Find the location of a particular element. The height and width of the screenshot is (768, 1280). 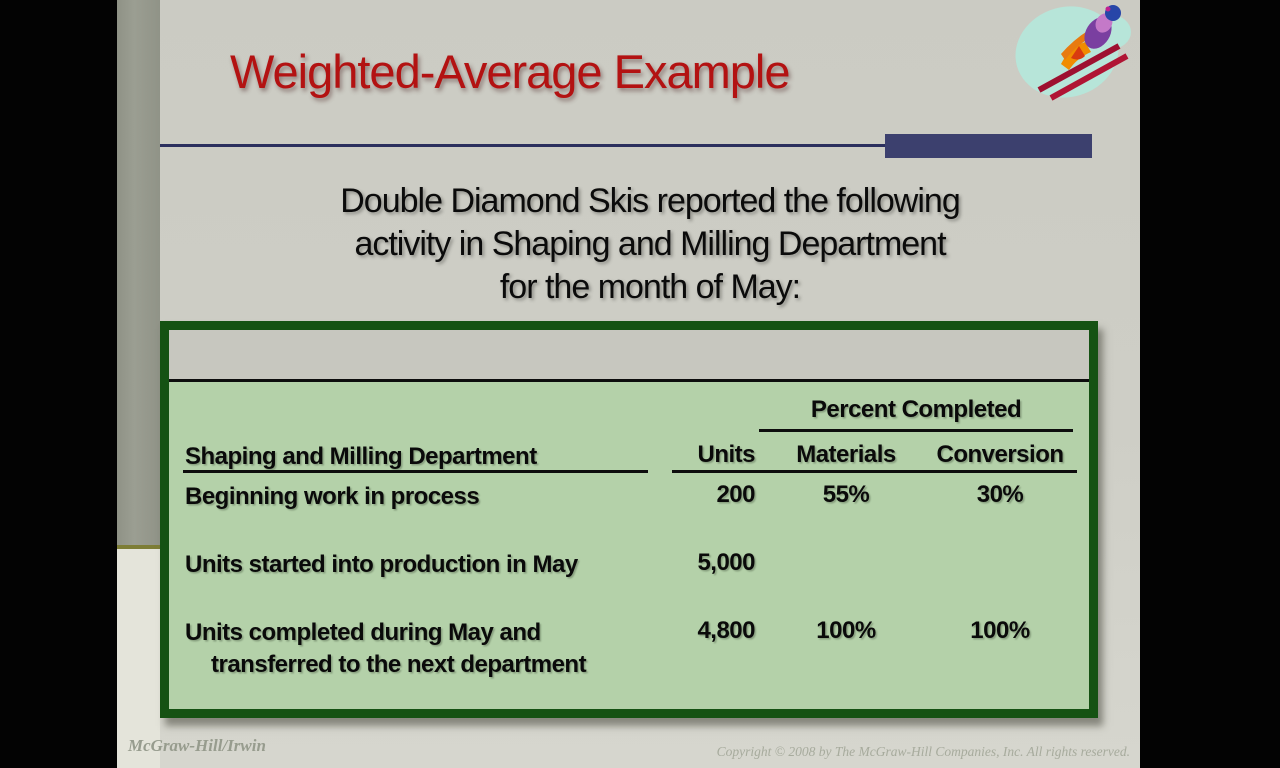

row-conversion-value: 30% is located at coordinates (1000, 494).